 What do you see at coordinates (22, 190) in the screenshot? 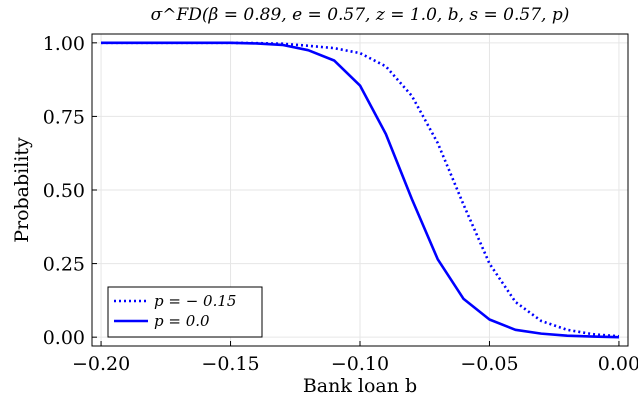
I see `y-axis-label: Probability` at bounding box center [22, 190].